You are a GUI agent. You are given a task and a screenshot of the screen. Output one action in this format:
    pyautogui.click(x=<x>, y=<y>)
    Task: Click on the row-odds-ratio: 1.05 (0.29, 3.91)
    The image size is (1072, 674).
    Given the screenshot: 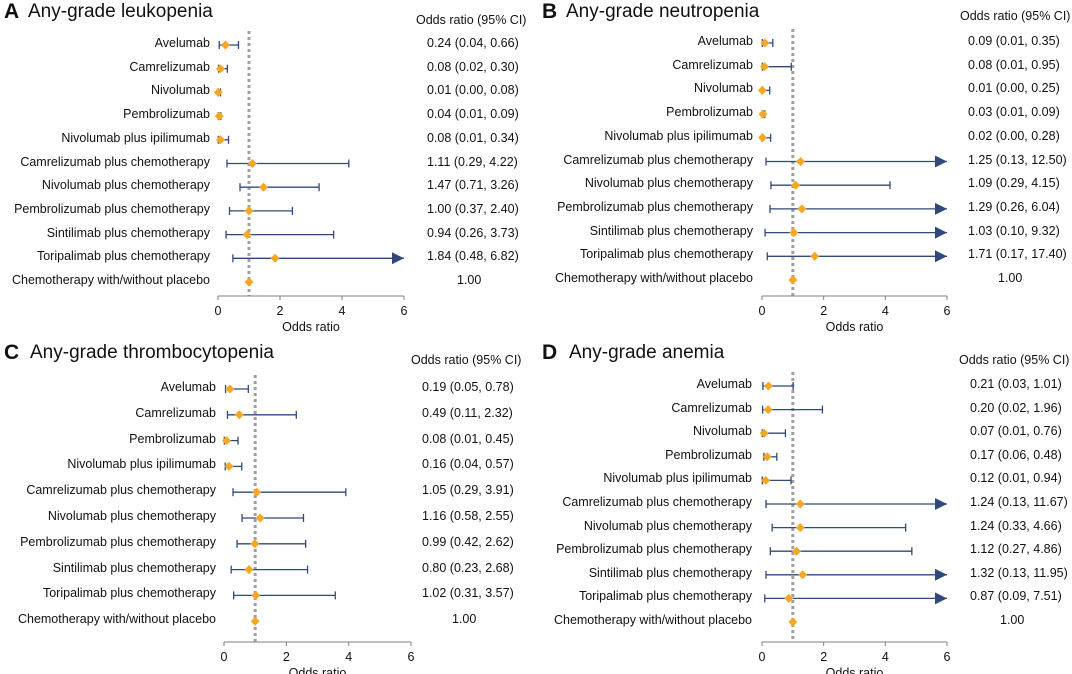 What is the action you would take?
    pyautogui.click(x=468, y=490)
    